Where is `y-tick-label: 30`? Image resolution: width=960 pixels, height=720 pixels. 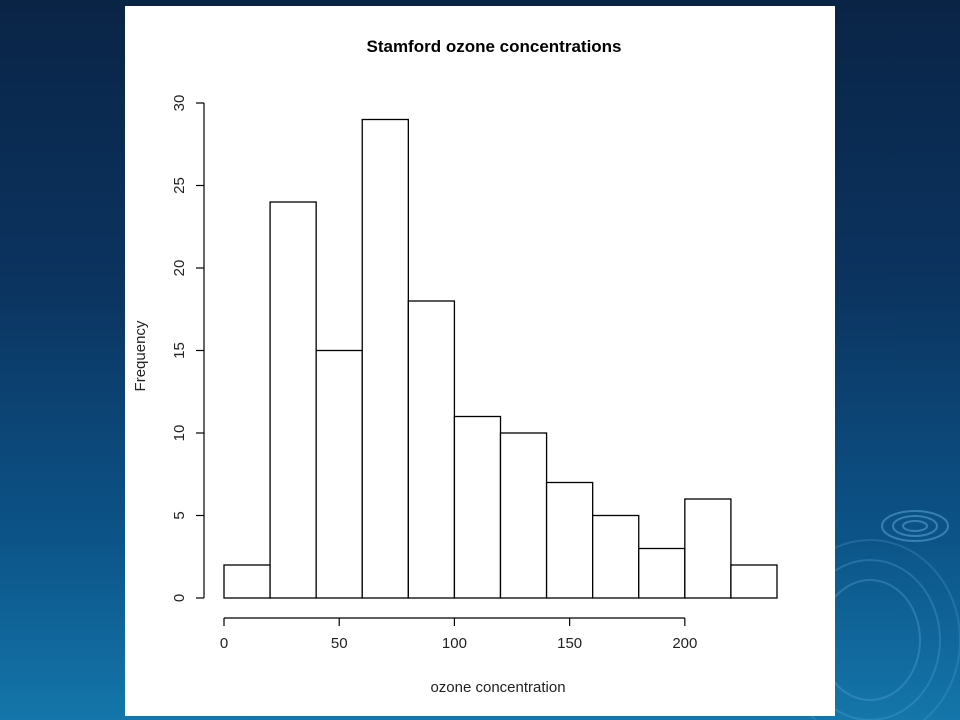 y-tick-label: 30 is located at coordinates (179, 103).